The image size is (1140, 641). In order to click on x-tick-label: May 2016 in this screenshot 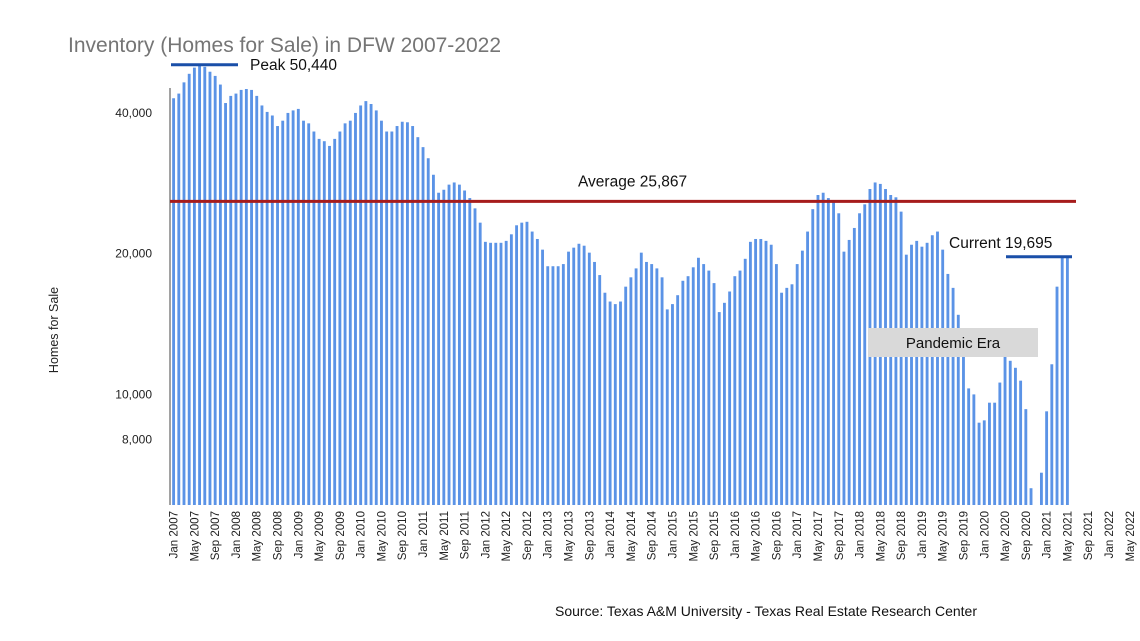, I will do `click(757, 536)`.